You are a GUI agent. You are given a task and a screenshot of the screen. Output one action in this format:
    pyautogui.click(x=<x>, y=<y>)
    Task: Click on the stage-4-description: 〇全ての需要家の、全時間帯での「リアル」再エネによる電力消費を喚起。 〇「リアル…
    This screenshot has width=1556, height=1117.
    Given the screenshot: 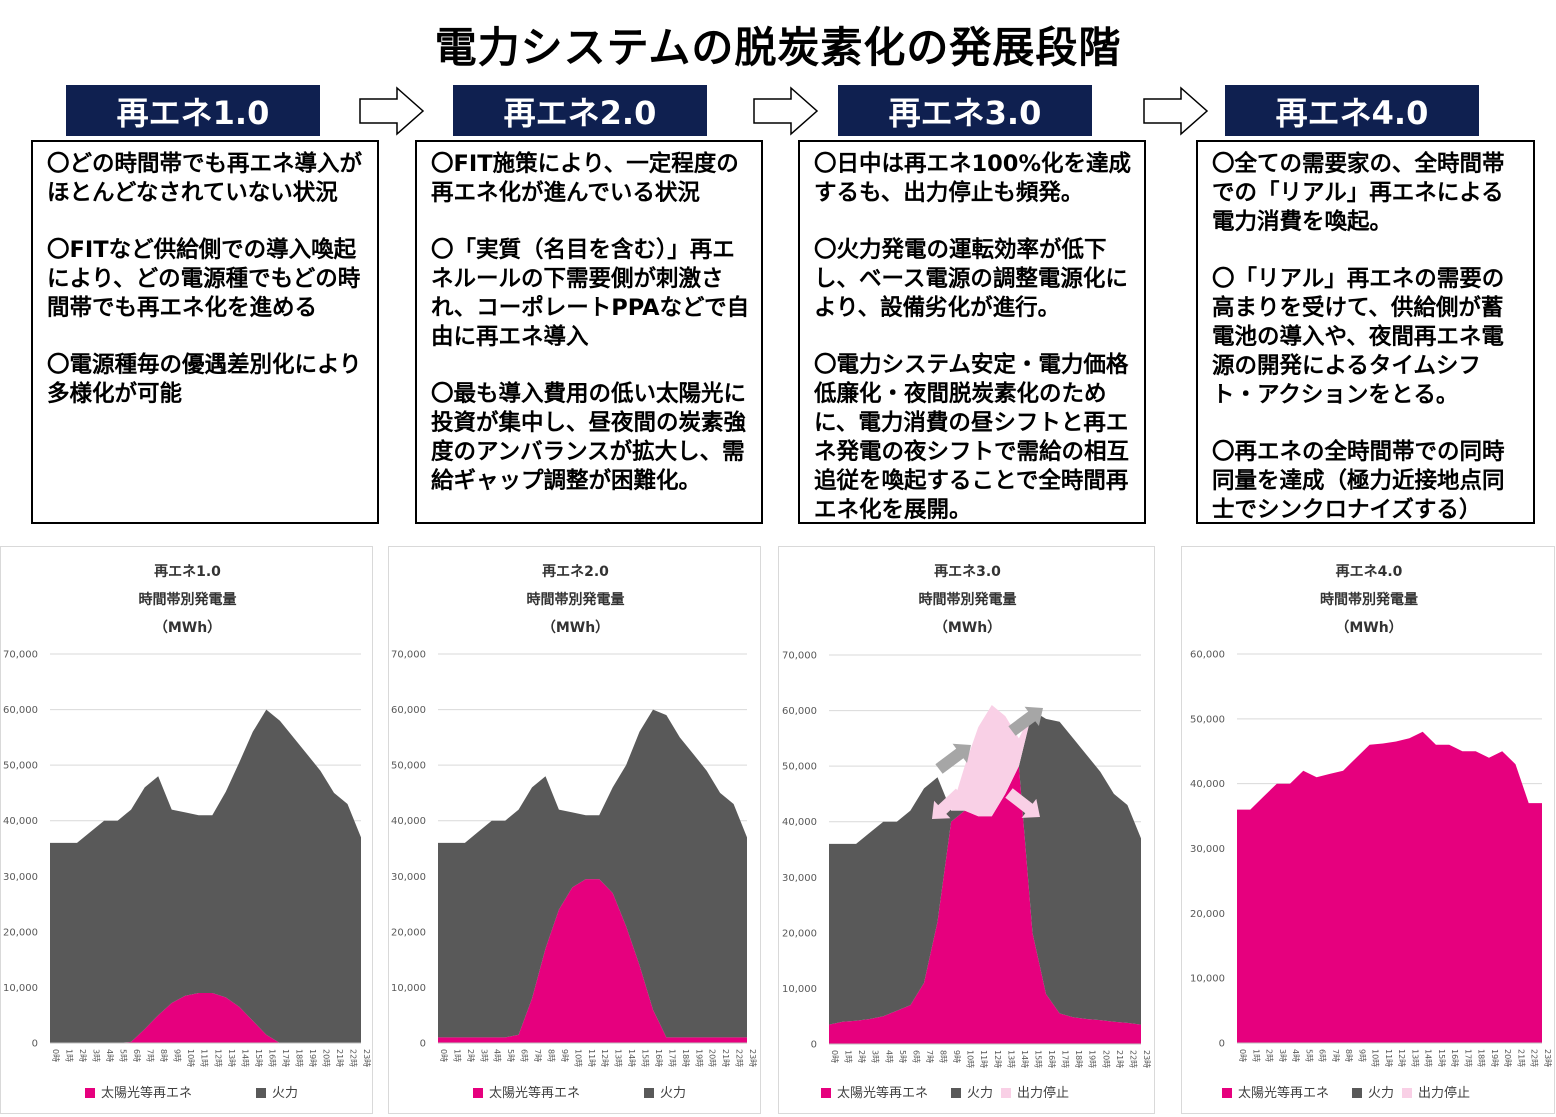 What is the action you would take?
    pyautogui.click(x=1365, y=332)
    